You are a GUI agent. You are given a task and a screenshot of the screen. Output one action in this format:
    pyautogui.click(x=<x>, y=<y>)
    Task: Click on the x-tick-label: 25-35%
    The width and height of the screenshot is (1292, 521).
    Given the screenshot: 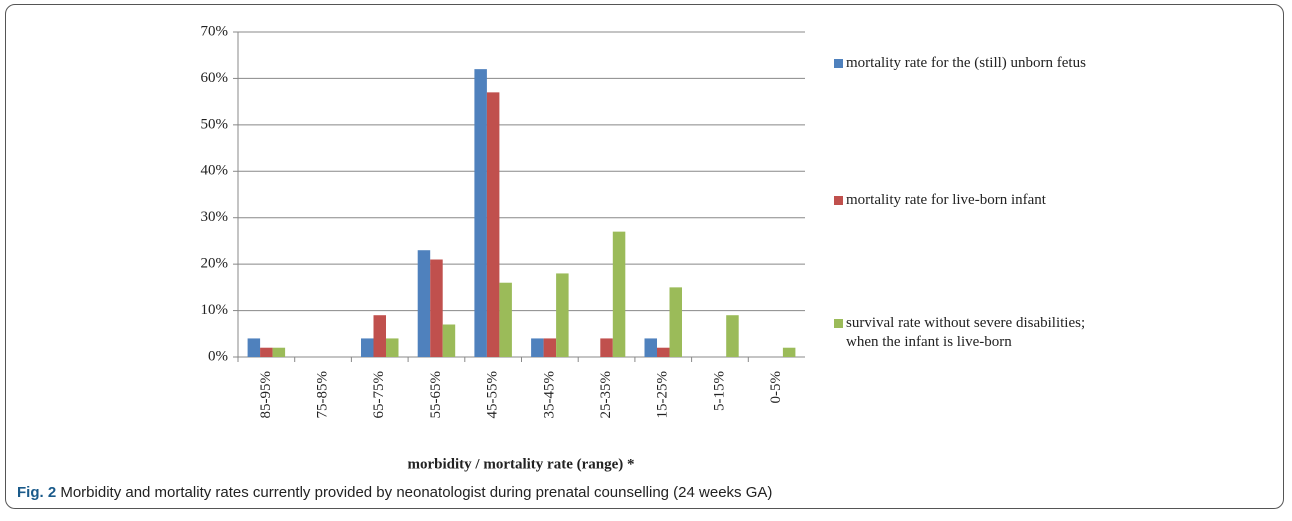 What is the action you would take?
    pyautogui.click(x=606, y=395)
    